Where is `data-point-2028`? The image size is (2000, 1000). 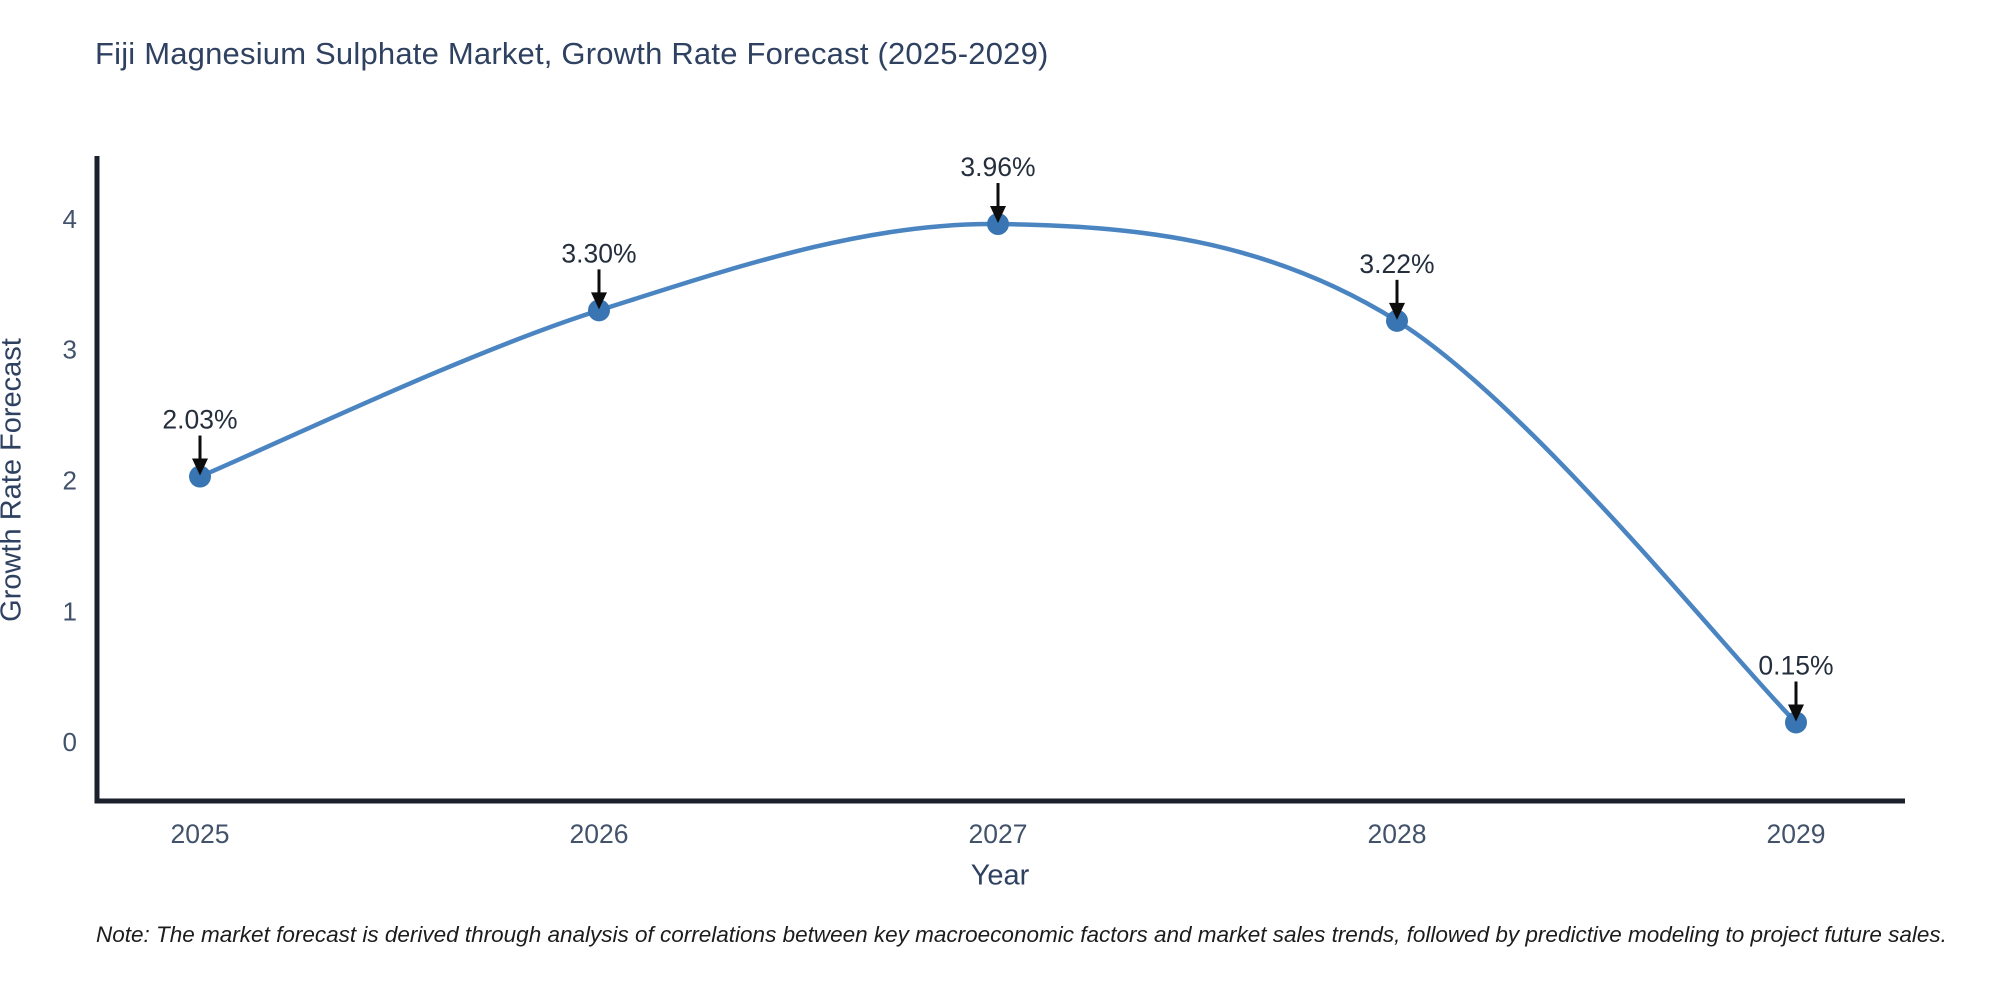 data-point-2028 is located at coordinates (1397, 320).